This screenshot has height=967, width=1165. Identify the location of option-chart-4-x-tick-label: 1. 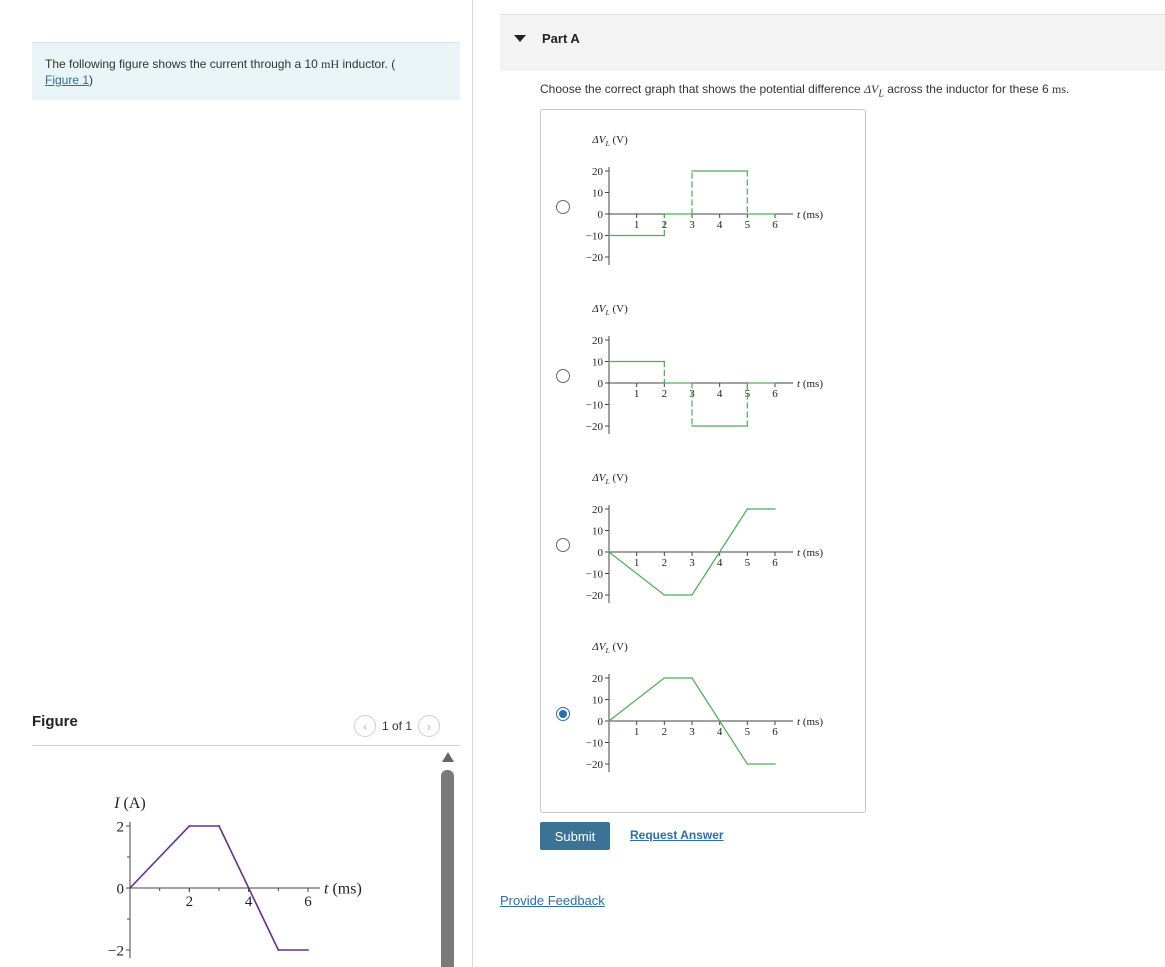
(637, 732).